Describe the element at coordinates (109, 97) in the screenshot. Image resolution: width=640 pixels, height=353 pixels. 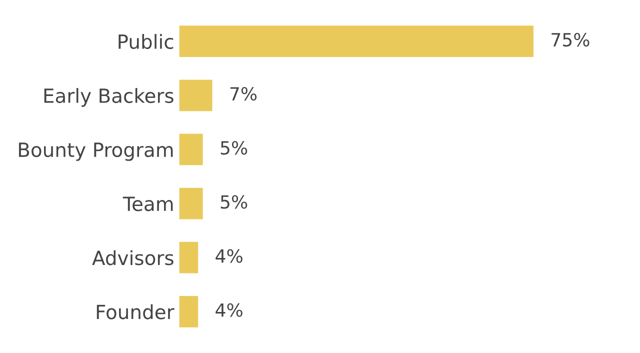
I see `y-tick-label: Early Backers` at that location.